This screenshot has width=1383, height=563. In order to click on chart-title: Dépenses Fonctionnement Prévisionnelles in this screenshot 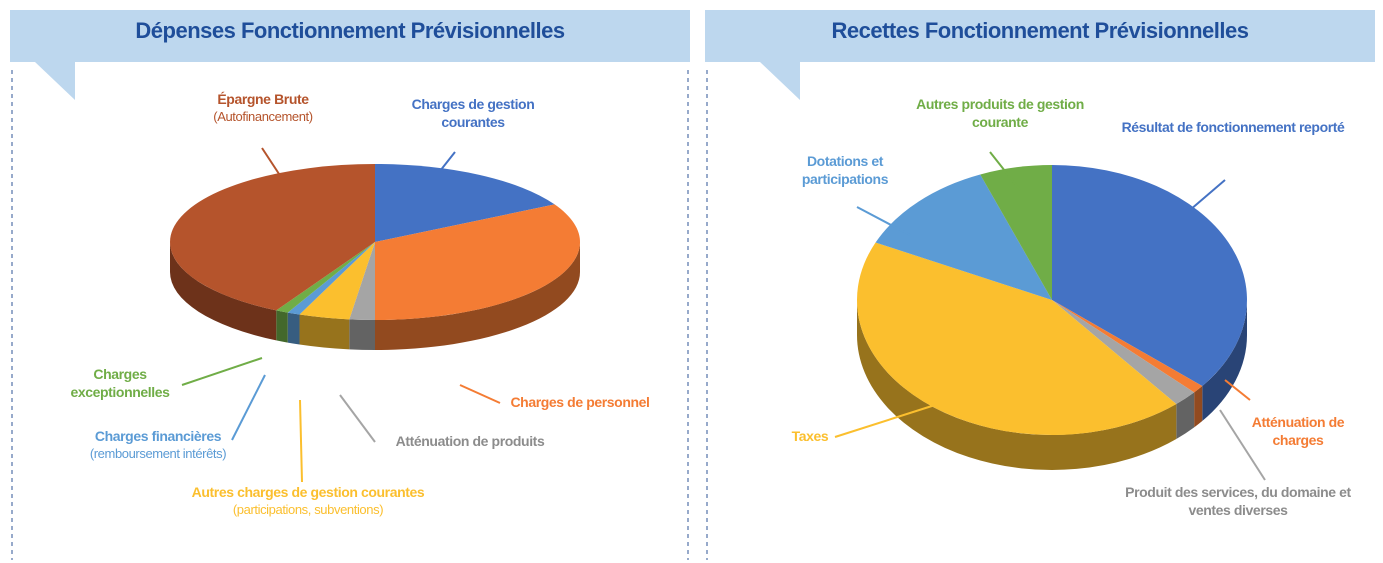, I will do `click(350, 30)`.